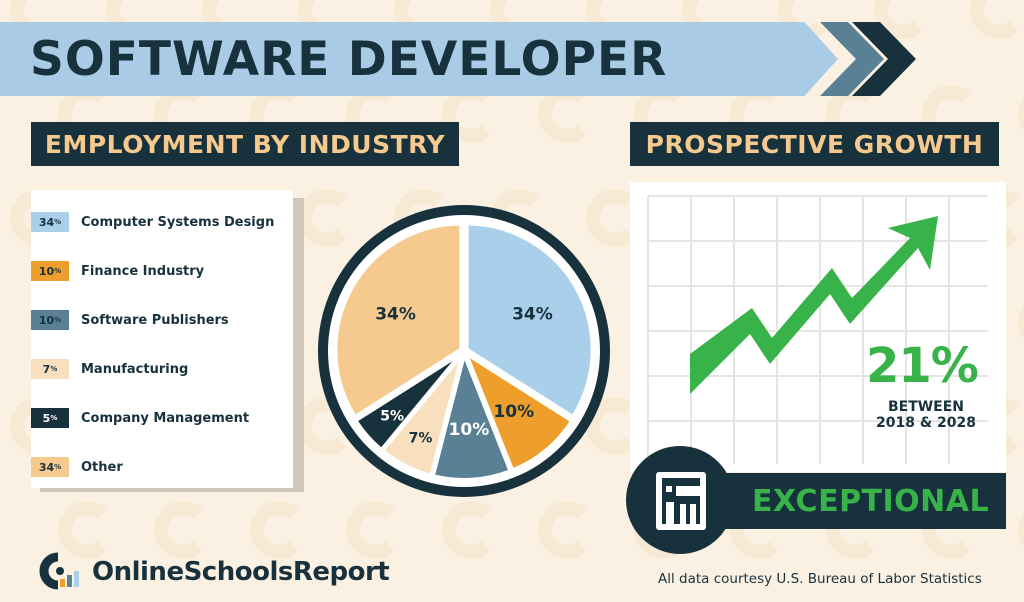 Image resolution: width=1024 pixels, height=602 pixels. I want to click on employment-header: EMPLOYMENT BY INDUSTRY, so click(245, 144).